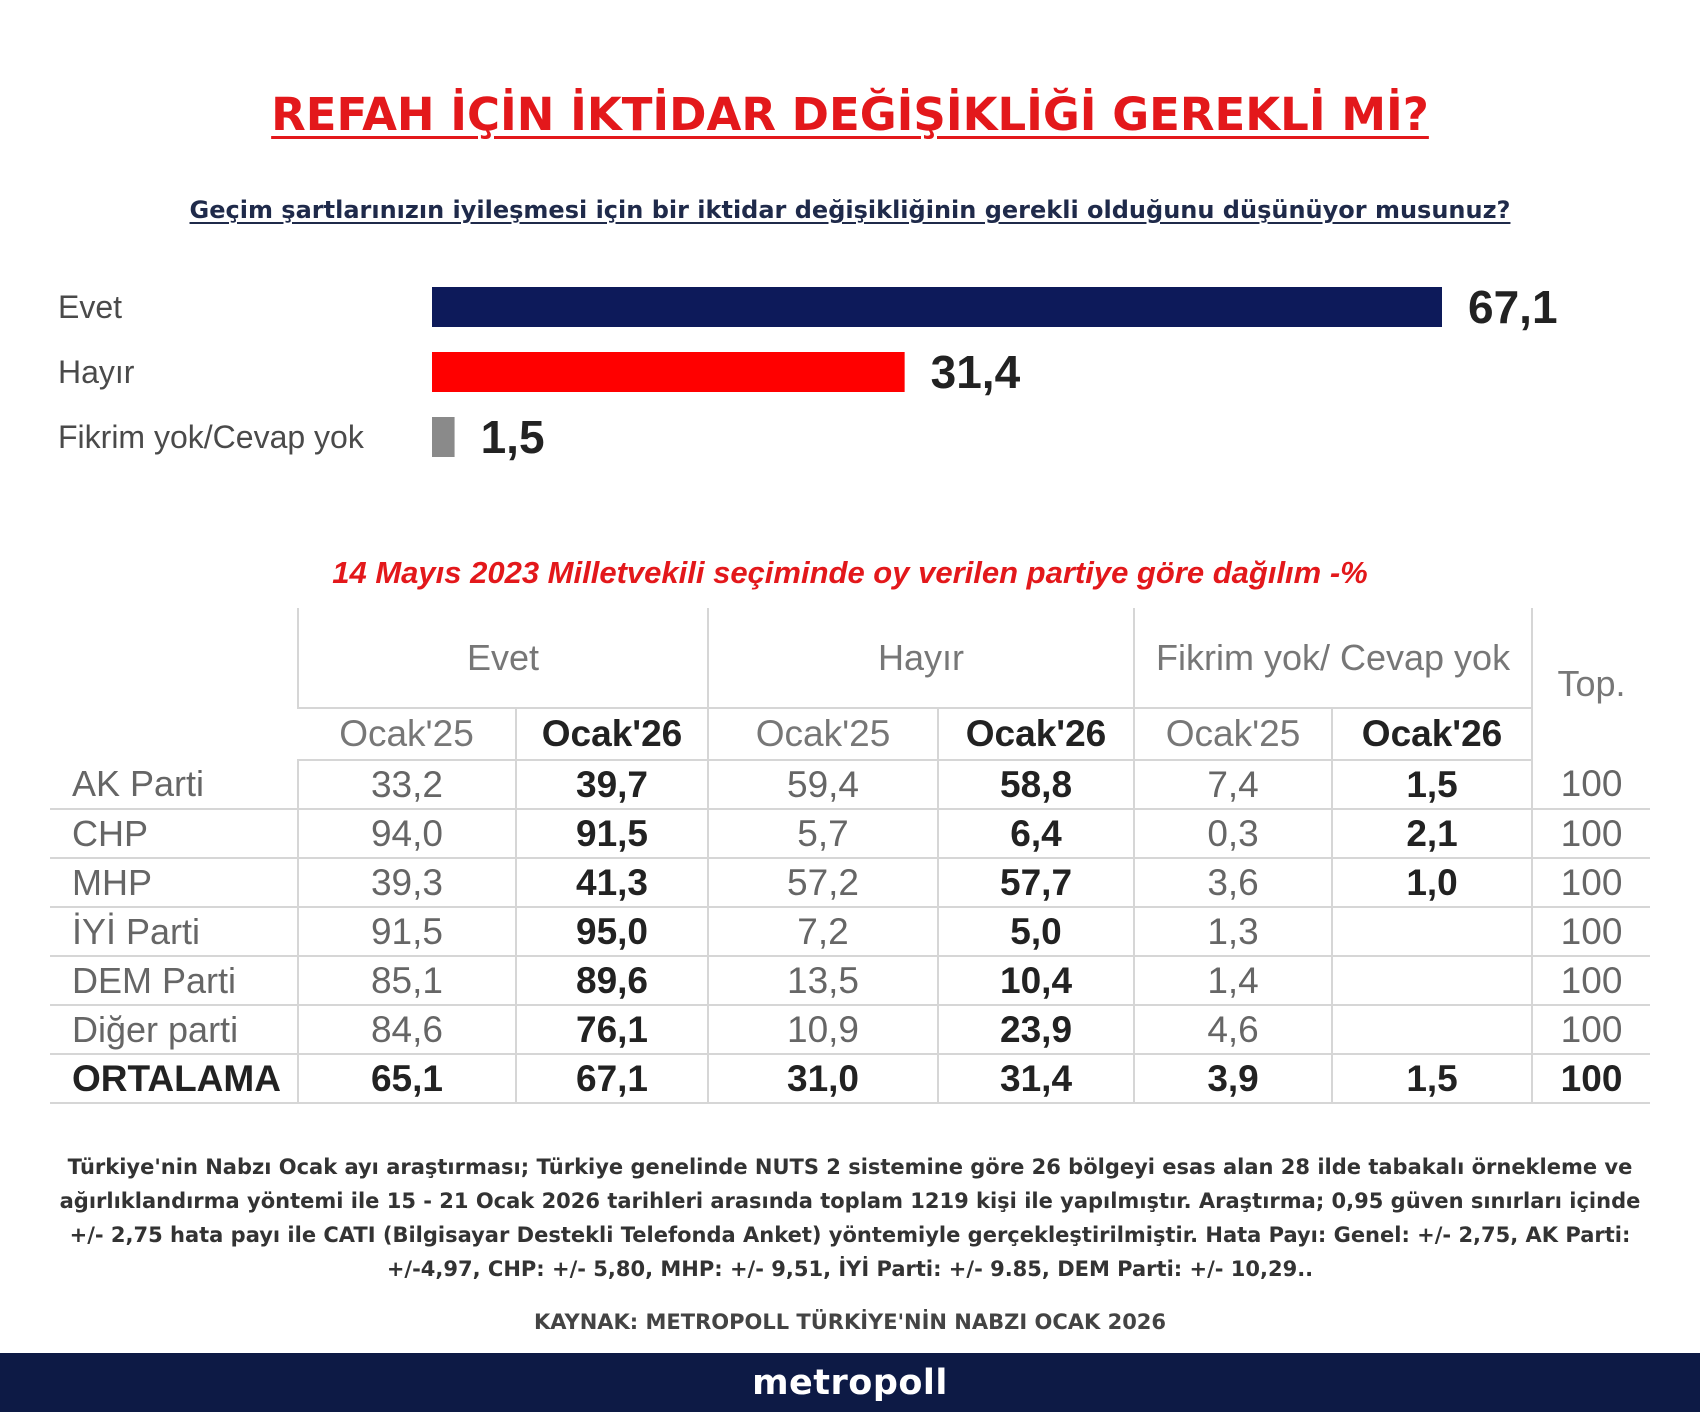 The height and width of the screenshot is (1412, 1700). Describe the element at coordinates (1036, 883) in the screenshot. I see `value-cell: 57,7` at that location.